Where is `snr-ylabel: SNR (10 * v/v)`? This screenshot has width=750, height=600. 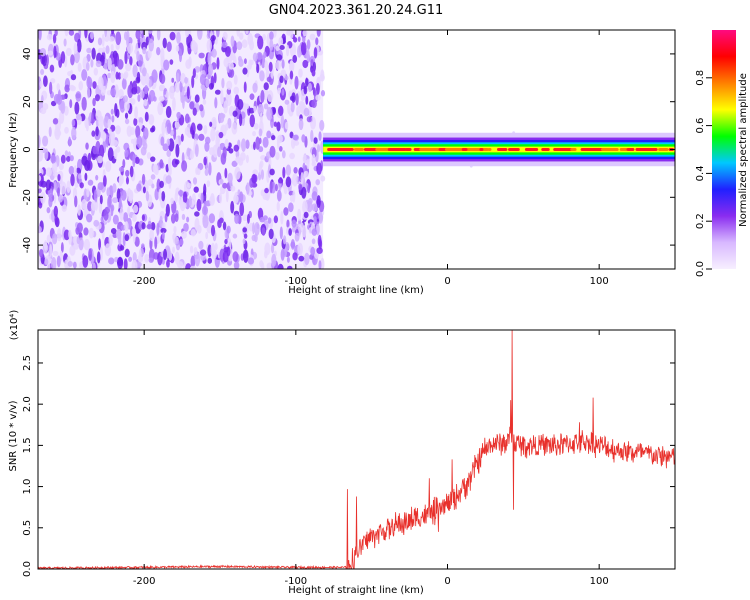
snr-ylabel: SNR (10 * v/v) is located at coordinates (13, 435).